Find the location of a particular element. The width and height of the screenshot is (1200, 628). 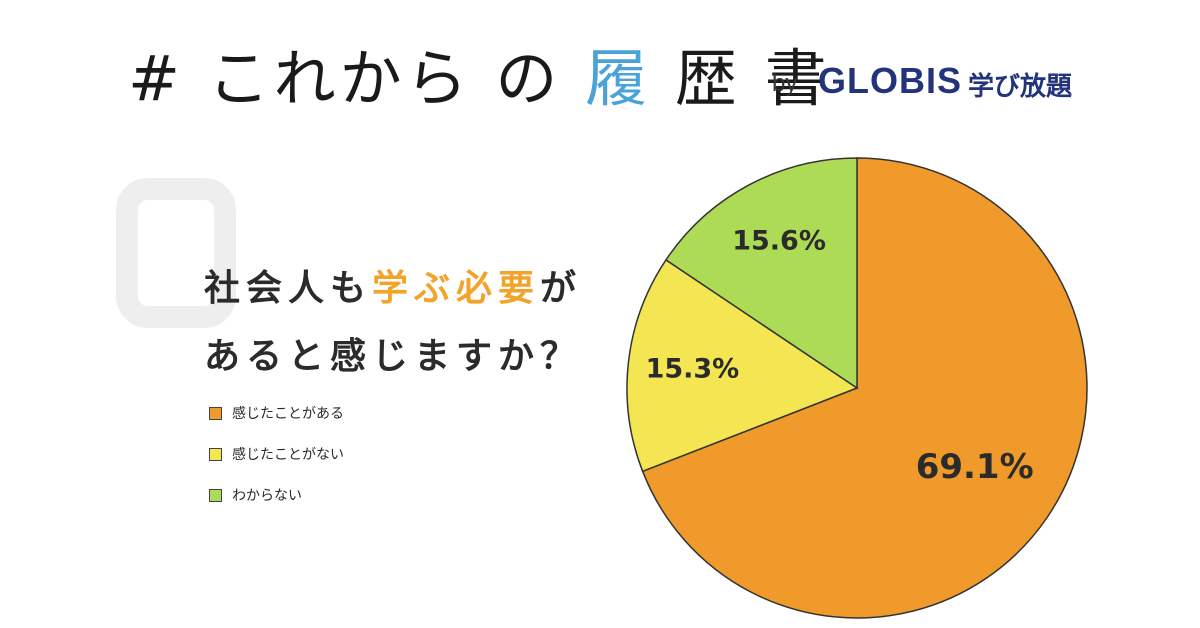

pie-label-1: 69.1% is located at coordinates (975, 467).